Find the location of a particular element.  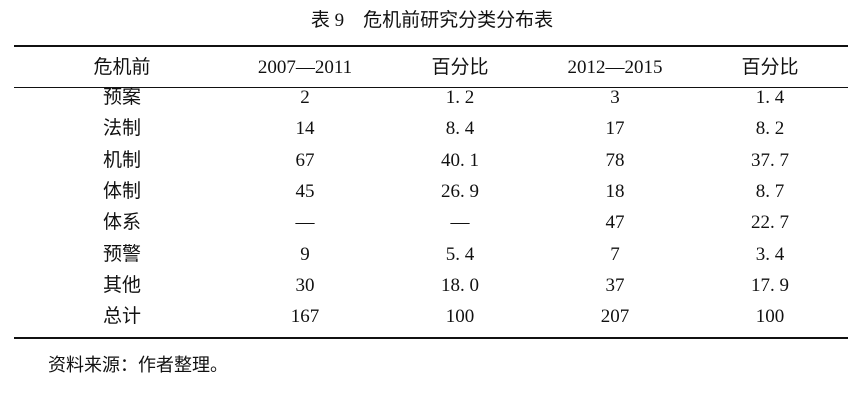

table-cell: 17 is located at coordinates (615, 129).